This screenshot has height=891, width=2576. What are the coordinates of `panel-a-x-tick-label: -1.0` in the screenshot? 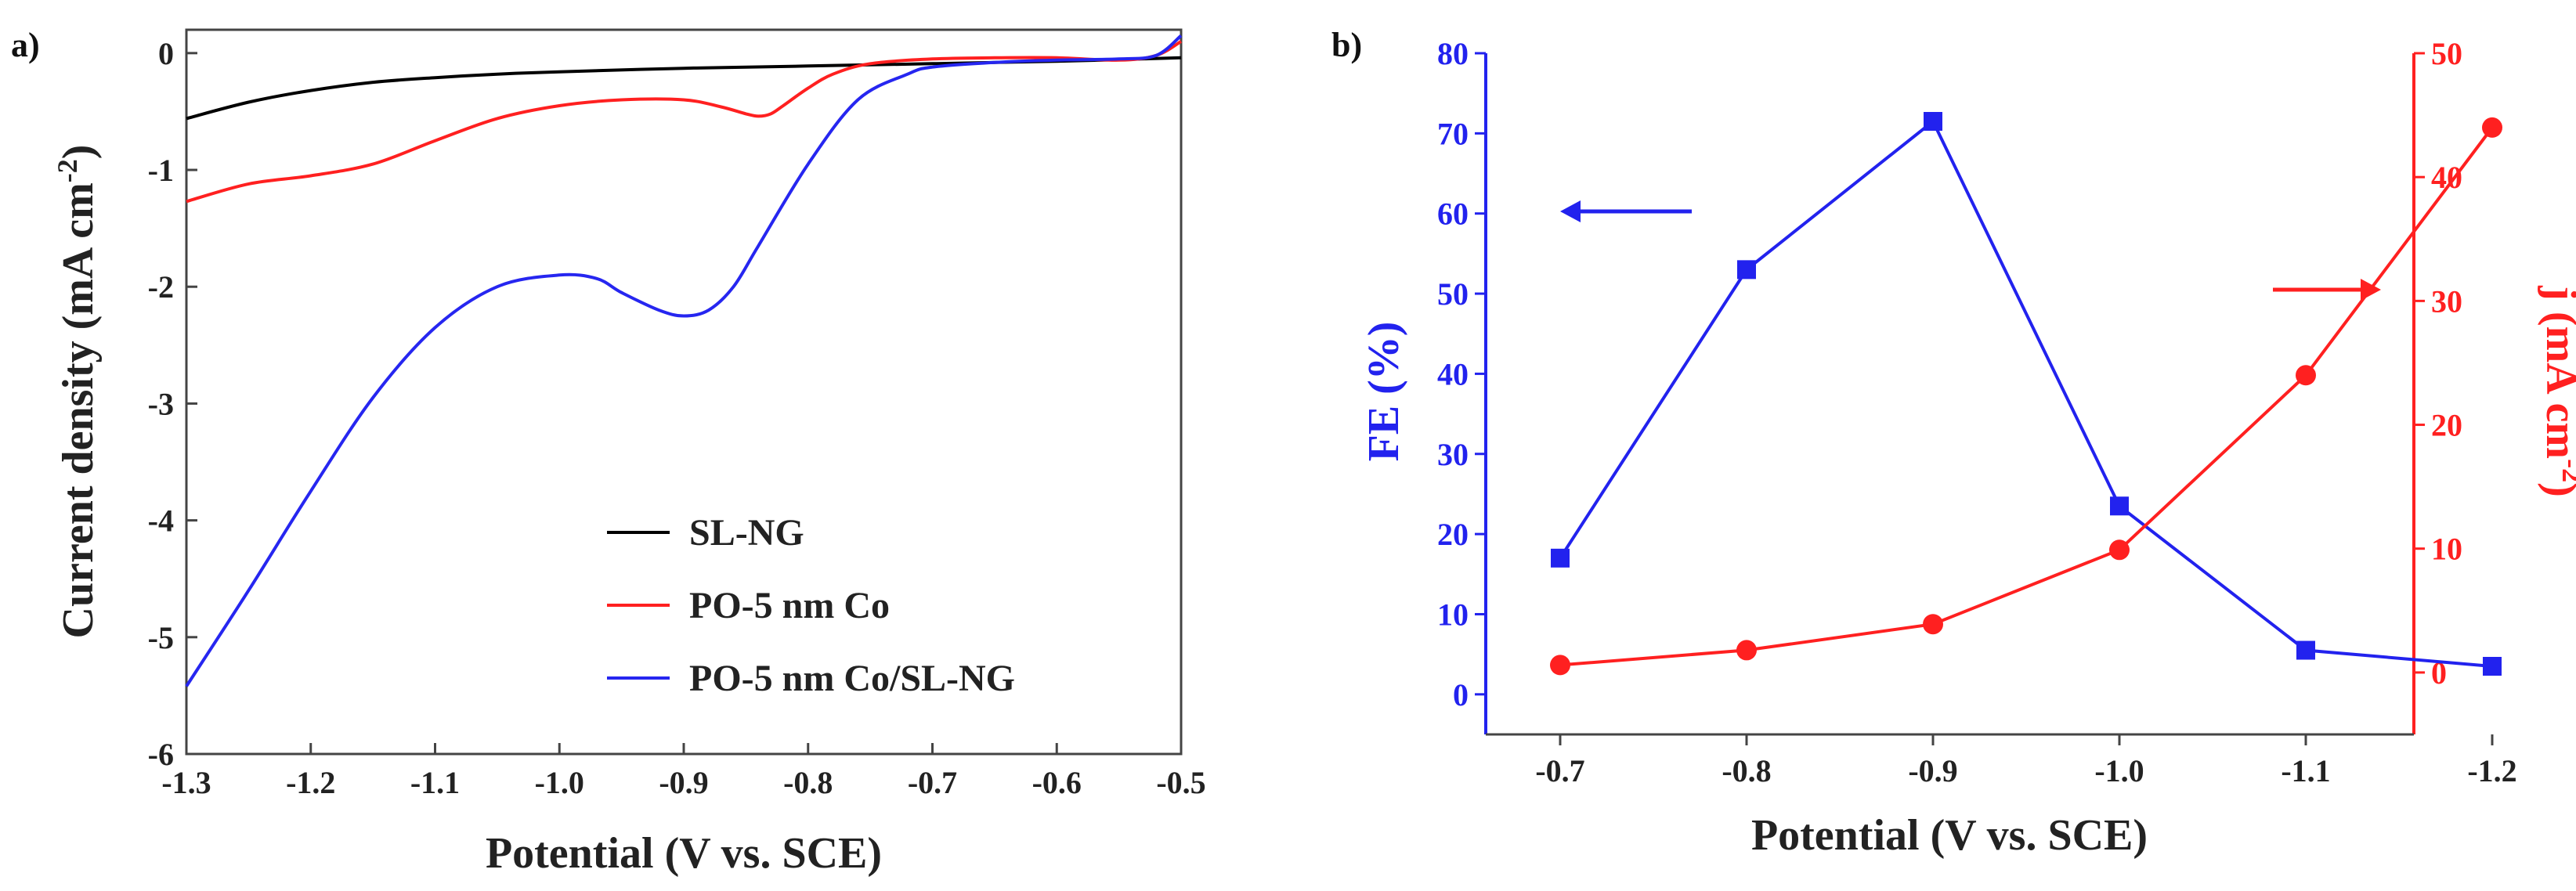 It's located at (559, 782).